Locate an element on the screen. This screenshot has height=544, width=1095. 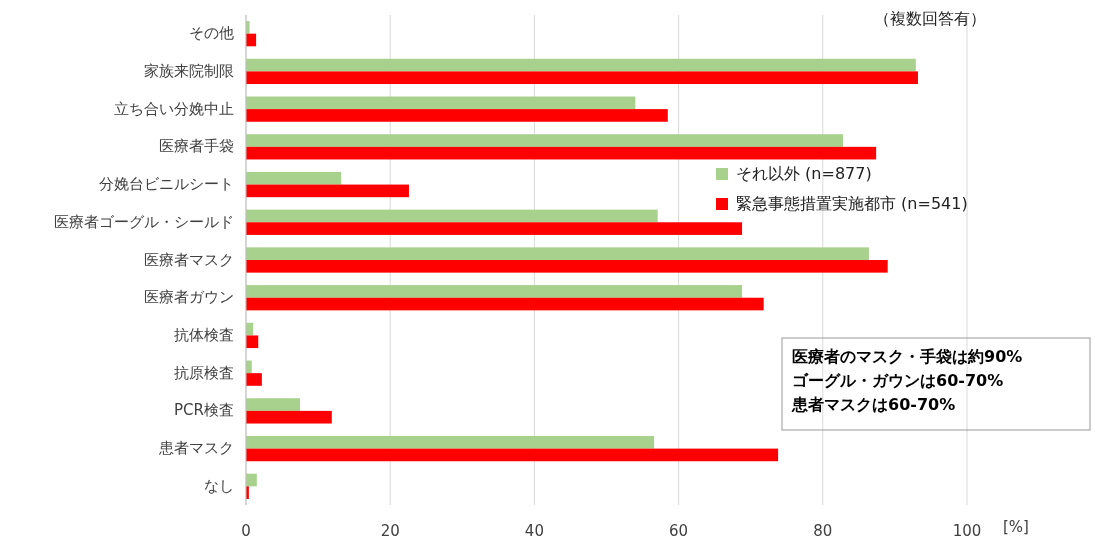
annotation: 医療者のマスク・手袋は約90% ゴーグル・ガウンは60-70% 患者マスクは60-70% is located at coordinates (907, 380).